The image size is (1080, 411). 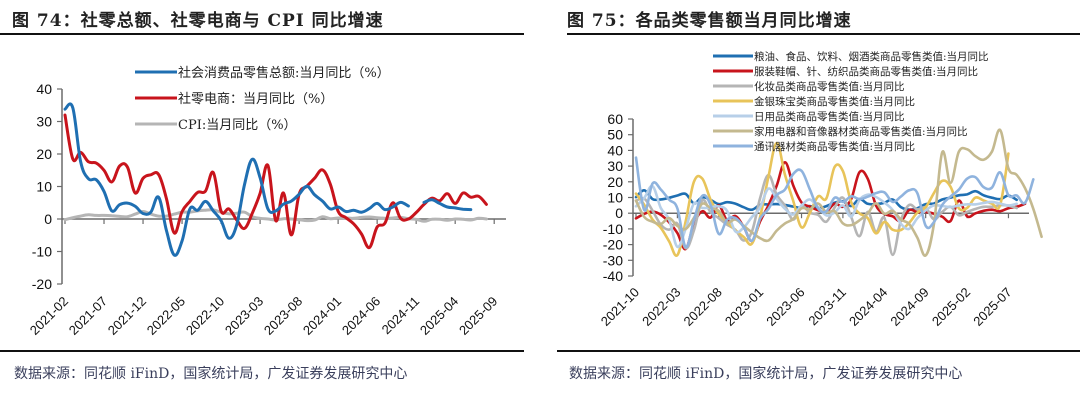 What do you see at coordinates (992, 307) in the screenshot?
I see `x-tick-label: 2025-07` at bounding box center [992, 307].